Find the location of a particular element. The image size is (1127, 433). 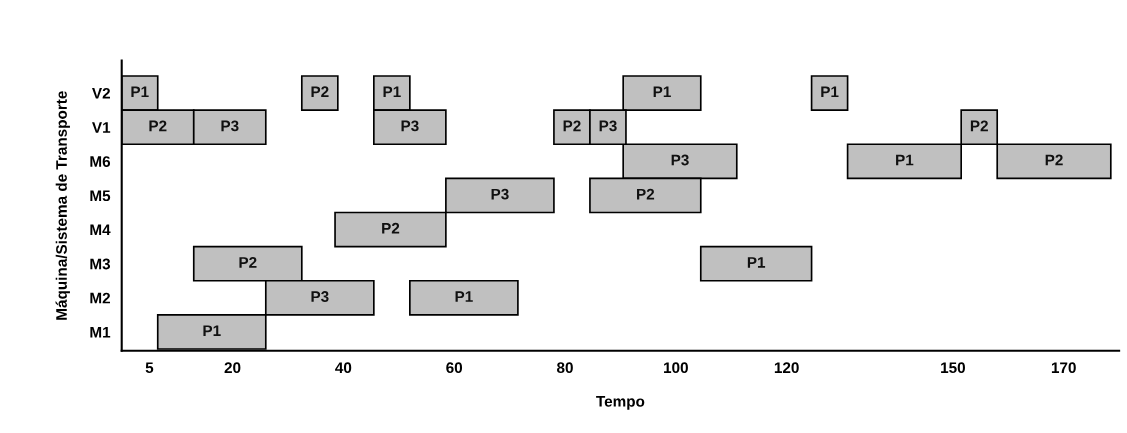

x-tick-label: 170 is located at coordinates (1063, 368).